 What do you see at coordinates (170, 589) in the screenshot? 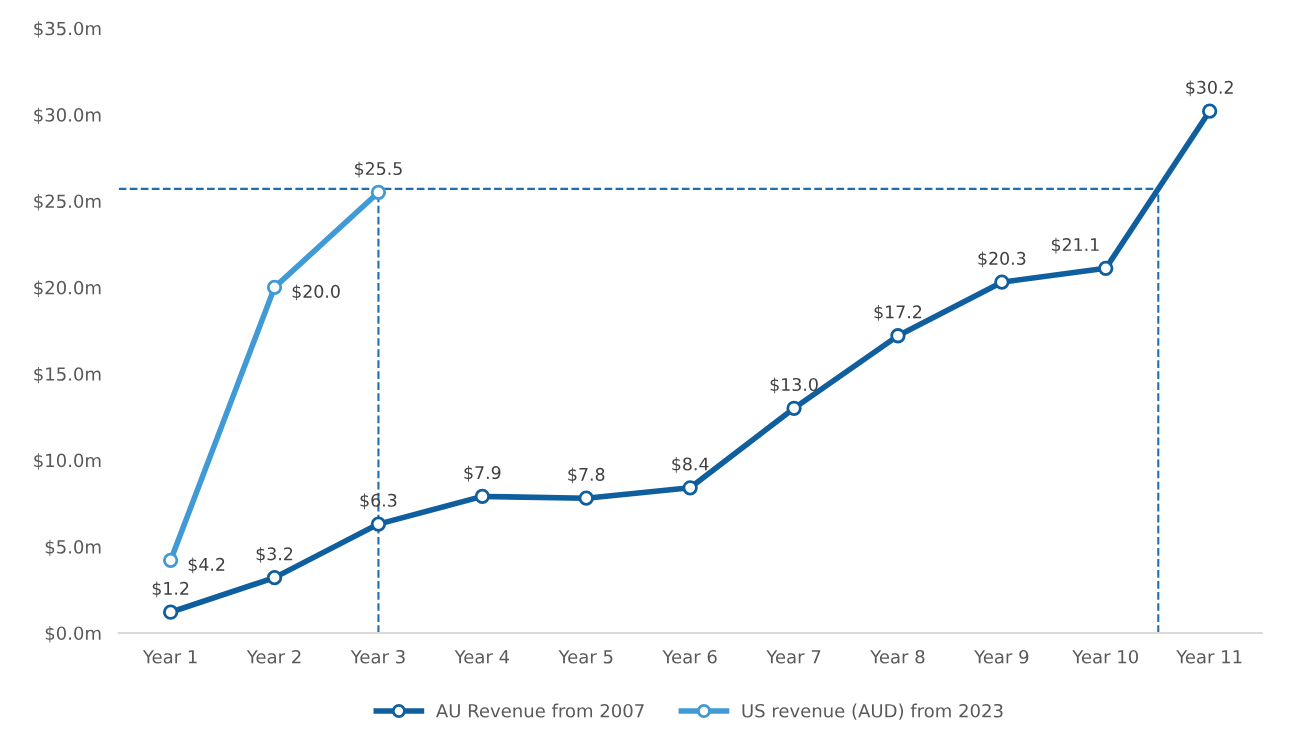
I see `data-label: $1.2` at bounding box center [170, 589].